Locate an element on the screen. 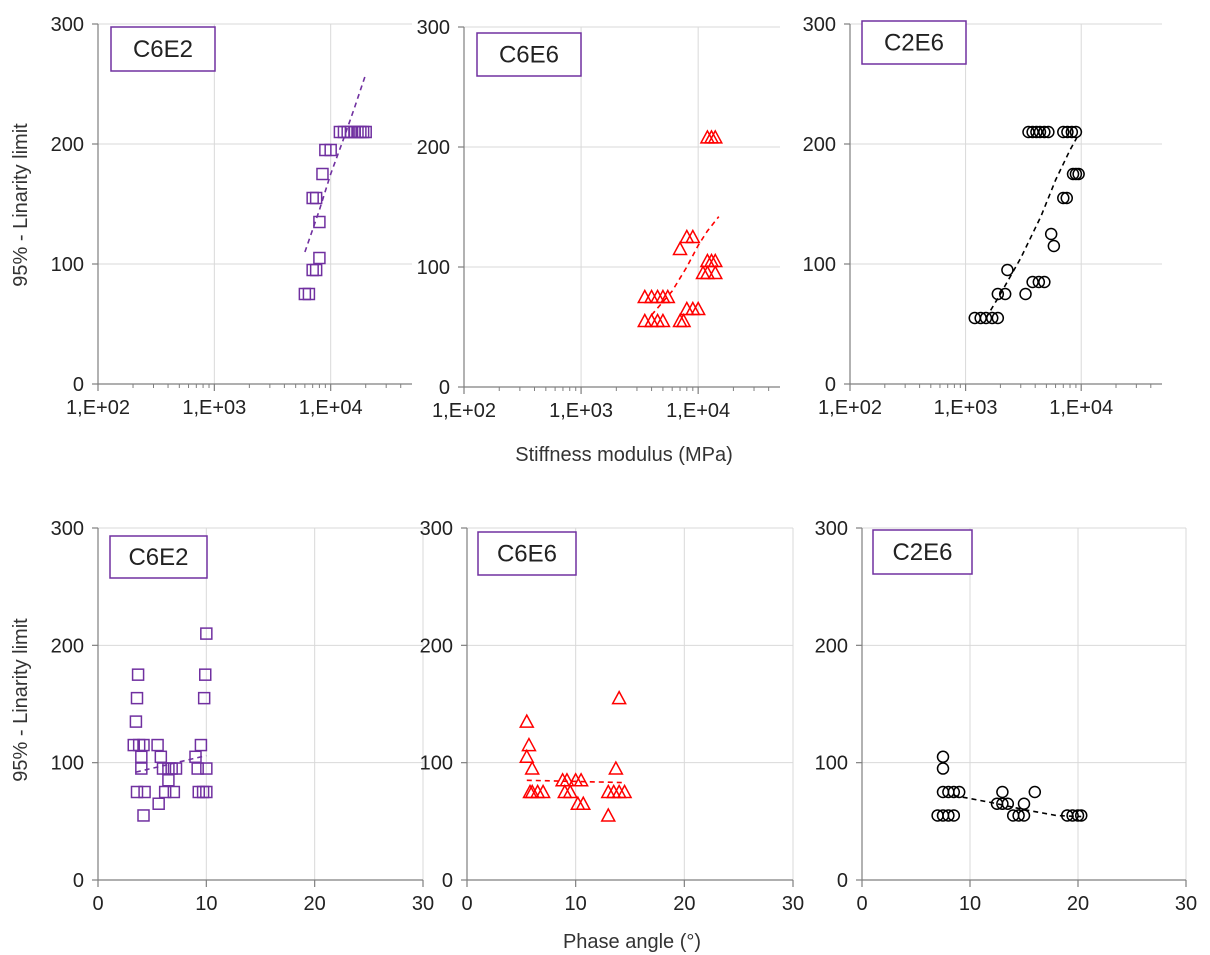 The width and height of the screenshot is (1210, 955). panel-title: C2E6 is located at coordinates (914, 43).